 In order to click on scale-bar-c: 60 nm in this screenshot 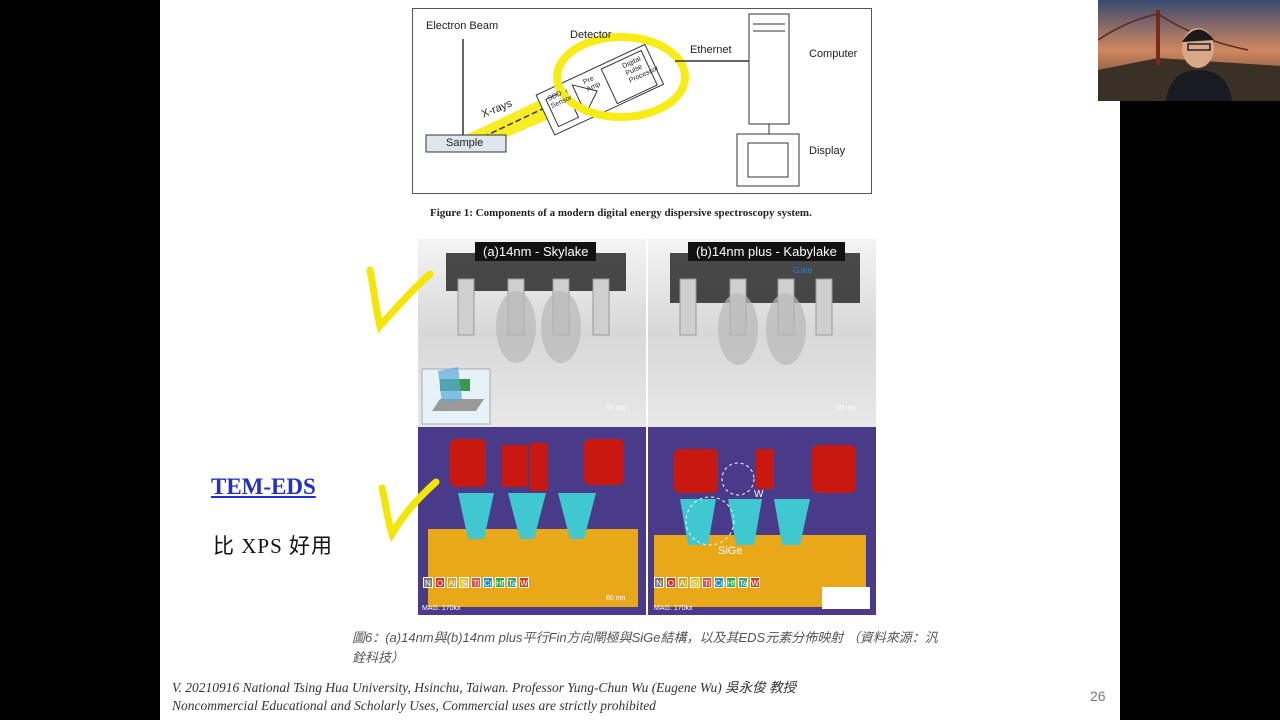, I will do `click(616, 598)`.